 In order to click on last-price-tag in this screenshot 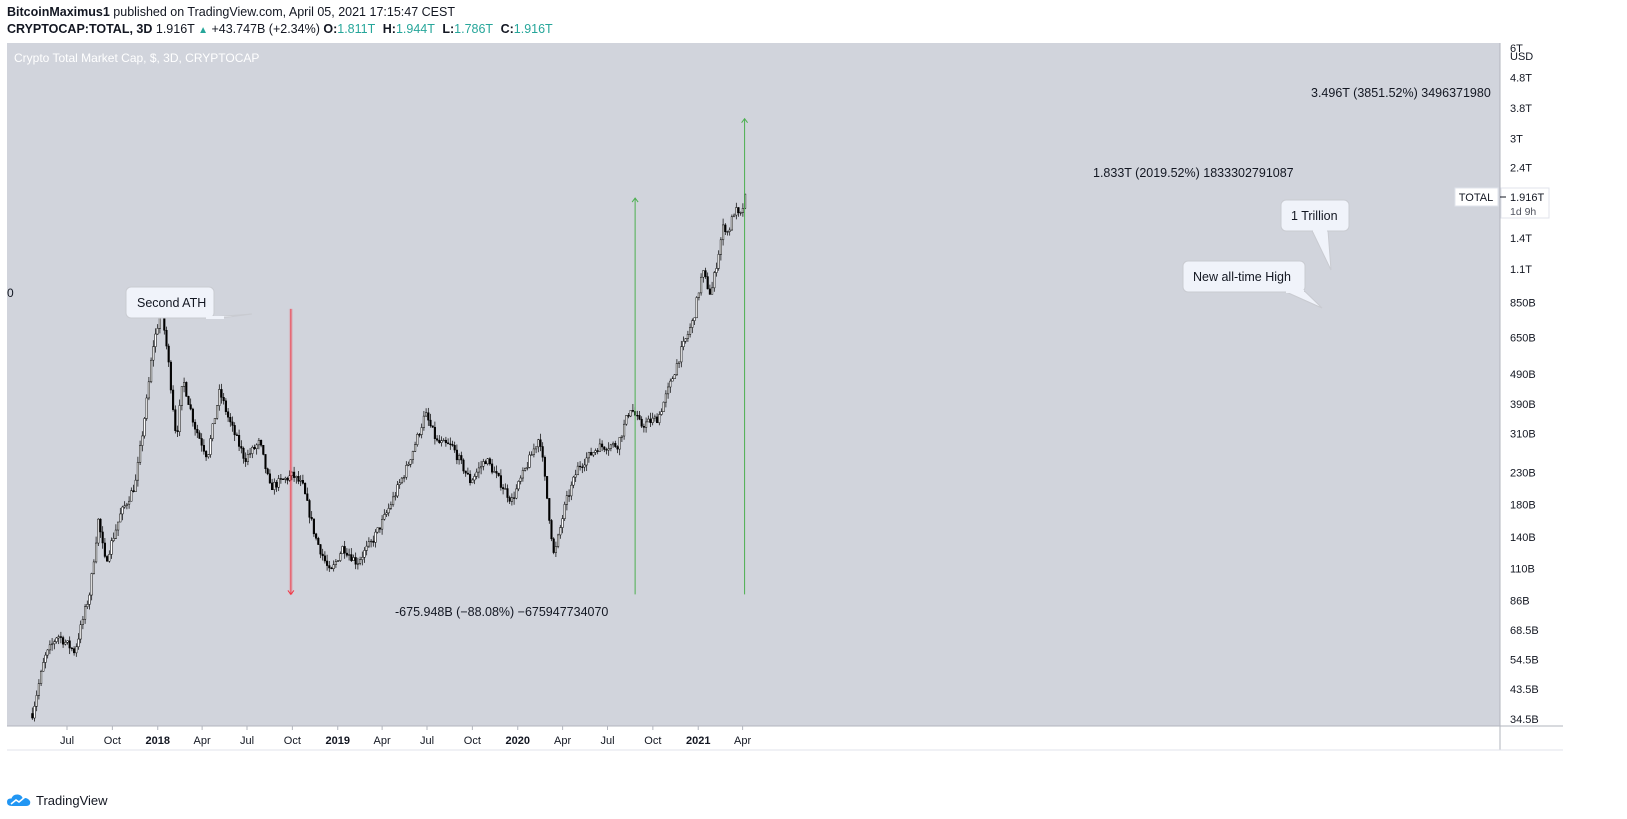, I will do `click(1525, 203)`.